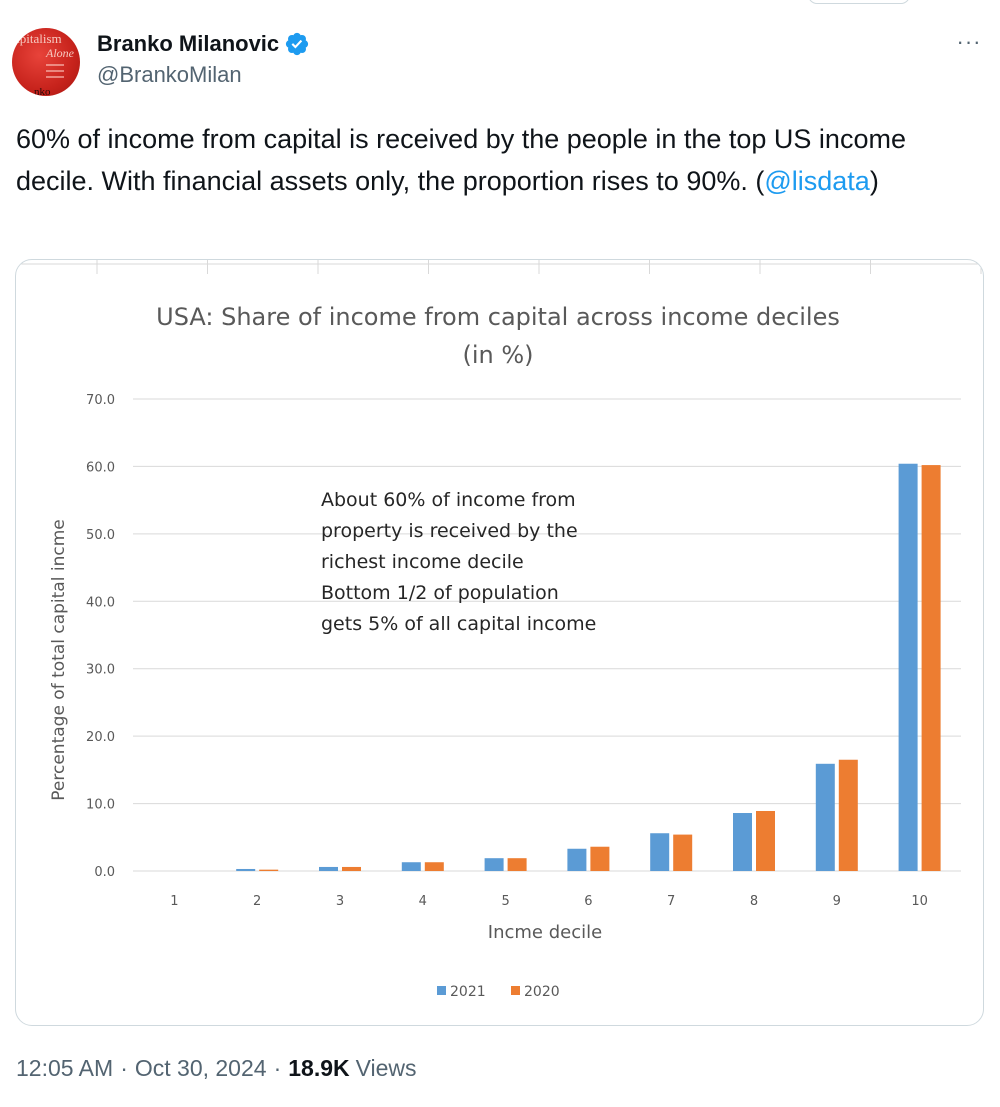 This screenshot has height=1107, width=1000. I want to click on author-name-row: Branko Milanovic, so click(203, 44).